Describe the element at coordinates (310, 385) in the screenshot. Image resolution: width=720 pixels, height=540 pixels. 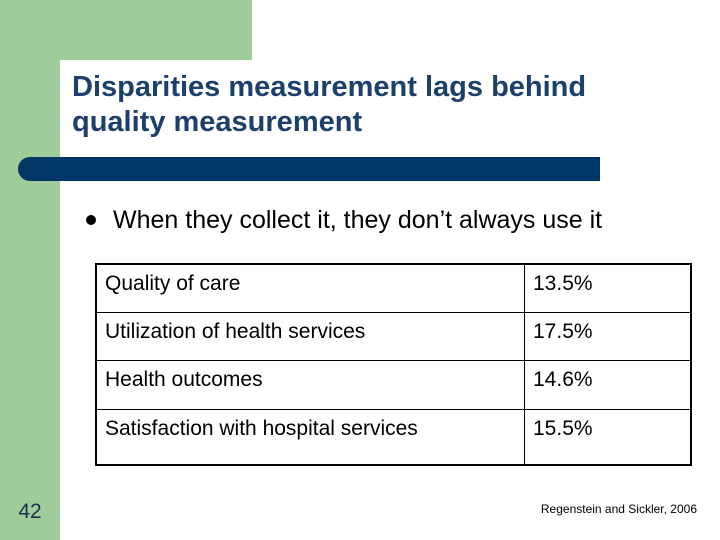
I see `row-label: Health outcomes` at that location.